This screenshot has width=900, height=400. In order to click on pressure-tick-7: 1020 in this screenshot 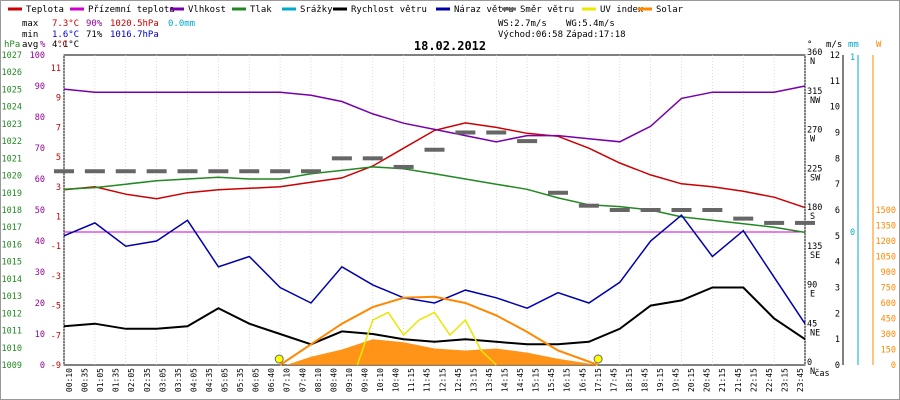, I will do `click(12, 177)`.